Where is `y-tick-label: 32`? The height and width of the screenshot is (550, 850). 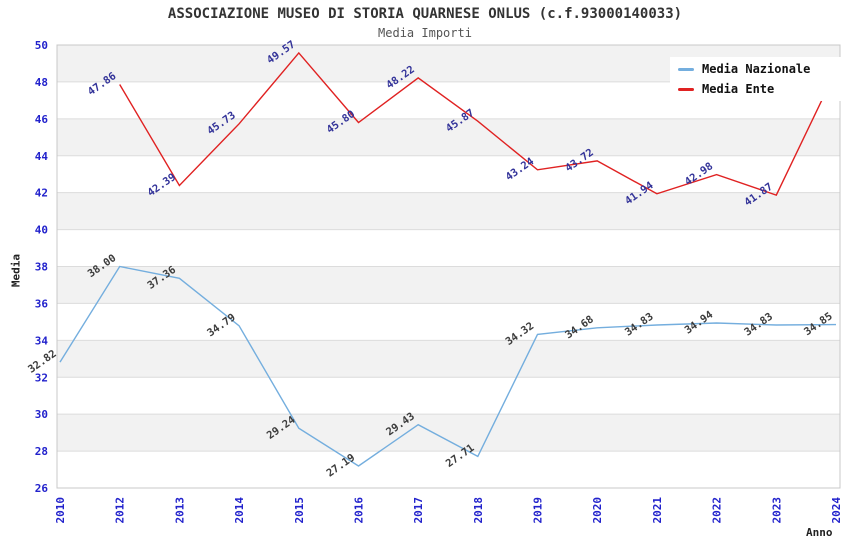
y-tick-label: 32 is located at coordinates (41, 377).